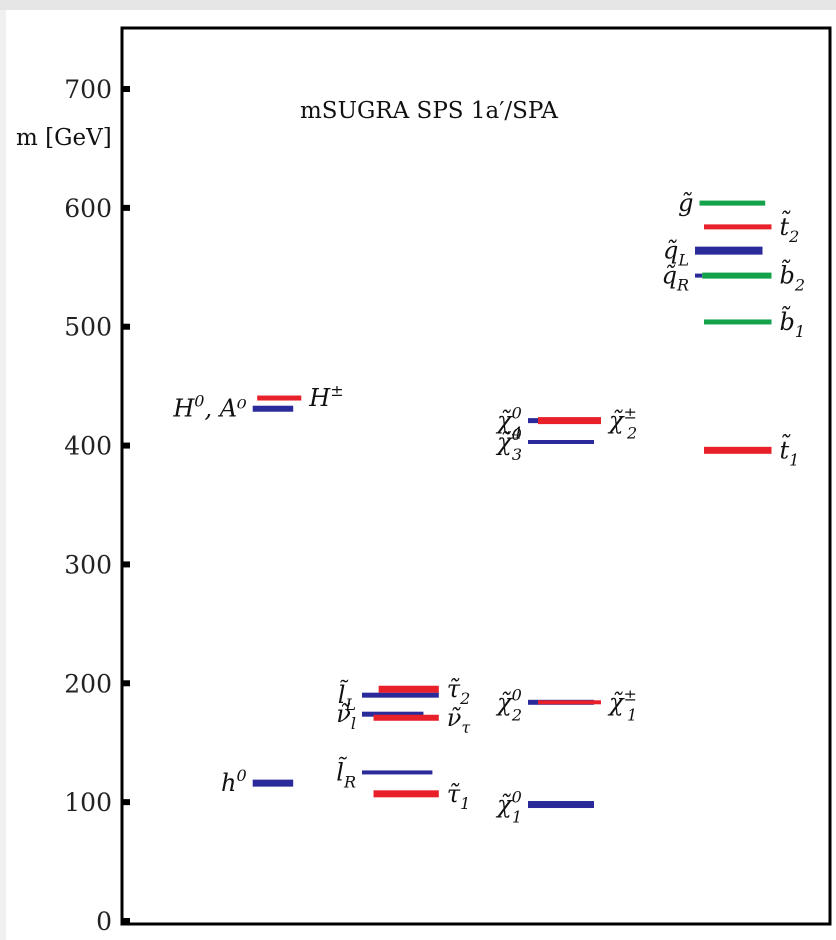  I want to click on y-tick-label: 100, so click(88, 802).